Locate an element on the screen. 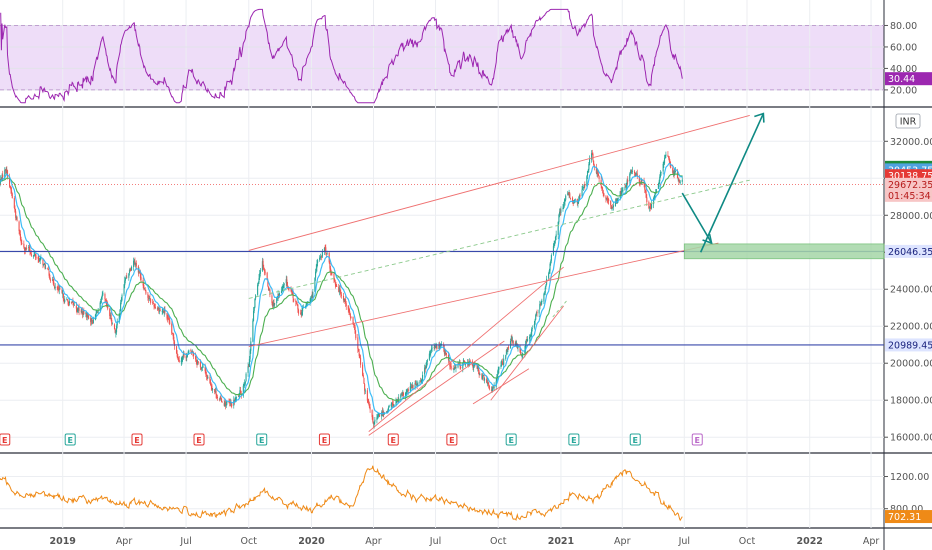  rsi-tick-label: 20.00 is located at coordinates (903, 90).